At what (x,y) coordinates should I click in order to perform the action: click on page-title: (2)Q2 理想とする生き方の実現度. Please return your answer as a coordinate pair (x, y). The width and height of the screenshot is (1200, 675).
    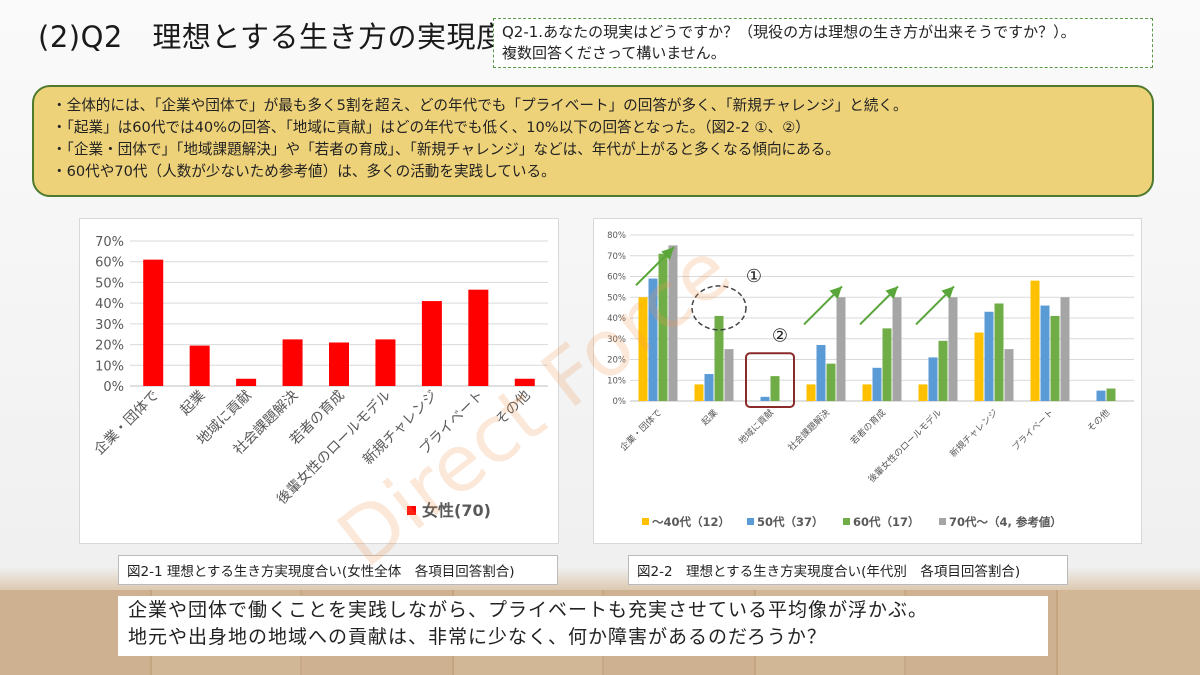
    Looking at the image, I should click on (272, 37).